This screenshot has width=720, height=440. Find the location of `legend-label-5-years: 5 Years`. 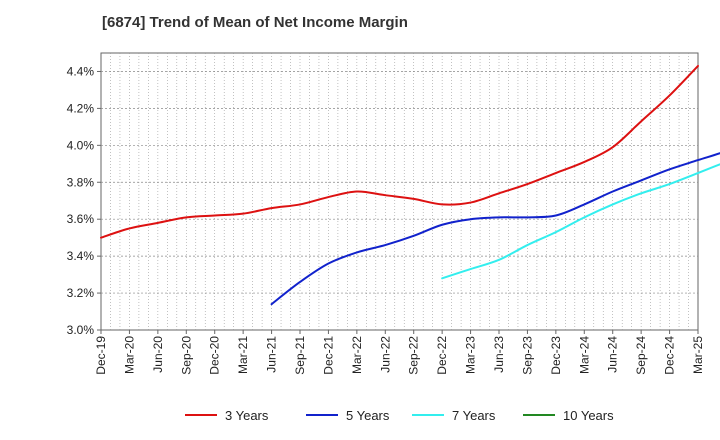

legend-label-5-years: 5 Years is located at coordinates (368, 415).